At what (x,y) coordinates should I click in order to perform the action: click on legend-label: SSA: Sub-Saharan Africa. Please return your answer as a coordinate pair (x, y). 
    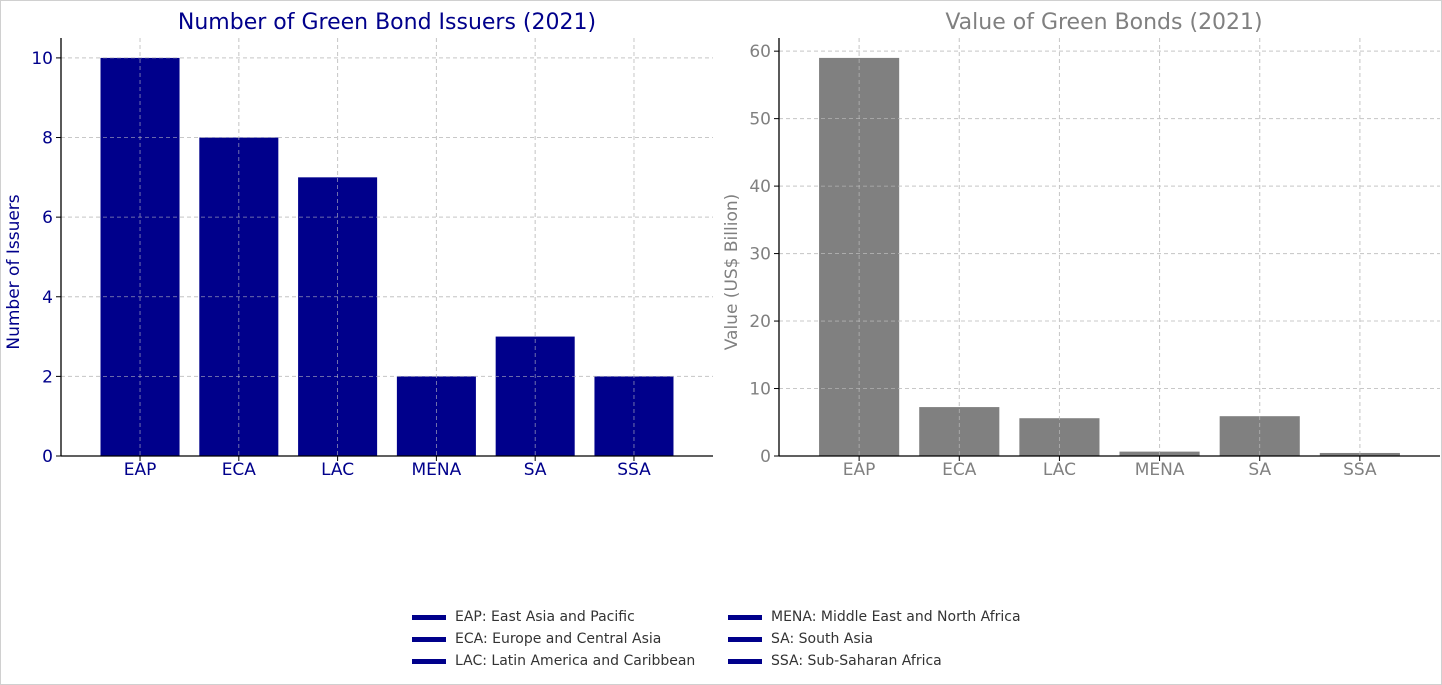
    Looking at the image, I should click on (856, 661).